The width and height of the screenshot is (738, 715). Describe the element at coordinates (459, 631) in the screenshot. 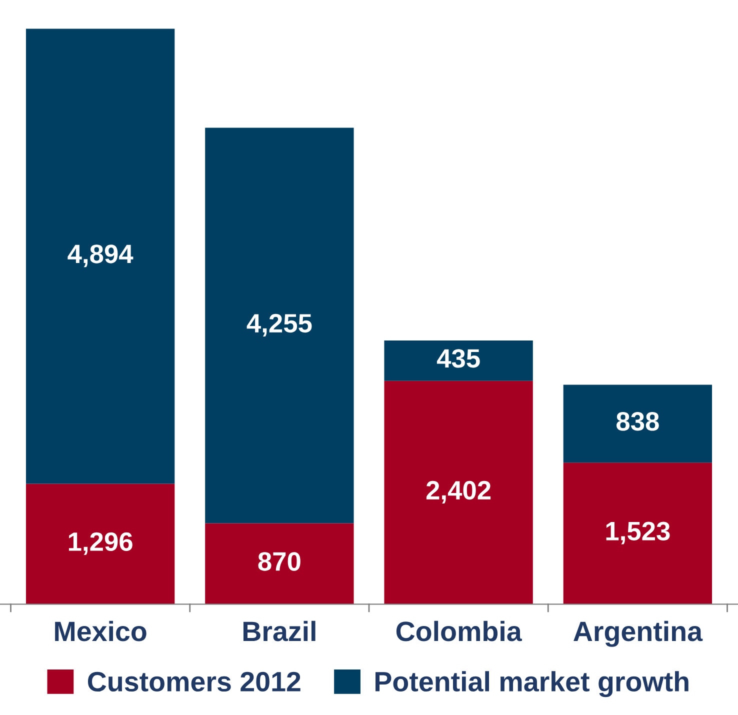

I see `x-tick-label: Colombia` at that location.